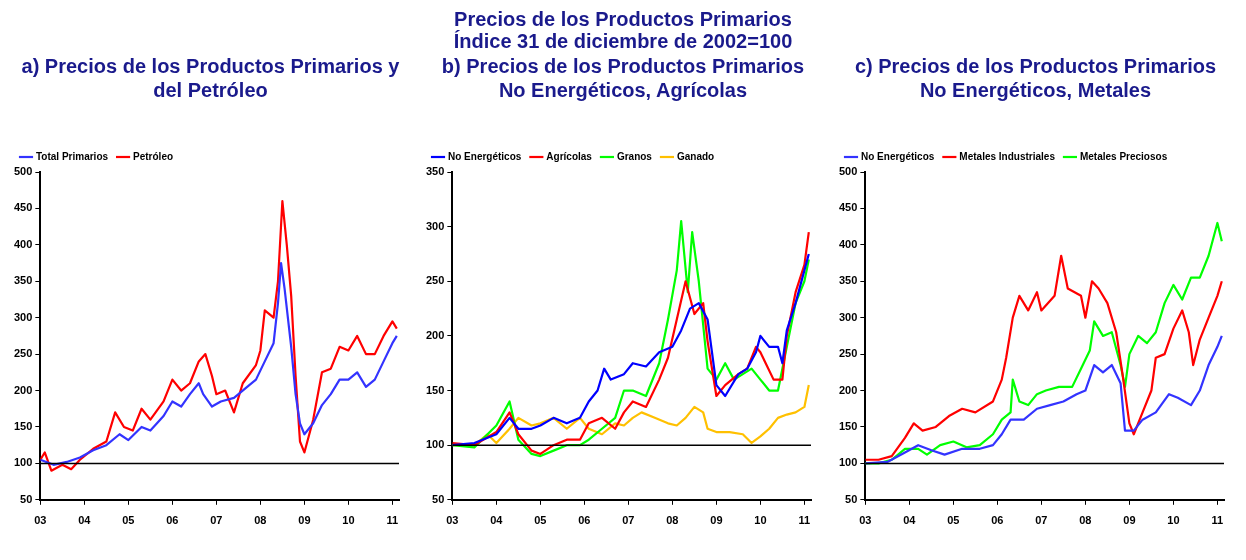 The width and height of the screenshot is (1246, 560). I want to click on legend-label: Metales Industriales, so click(1006, 156).